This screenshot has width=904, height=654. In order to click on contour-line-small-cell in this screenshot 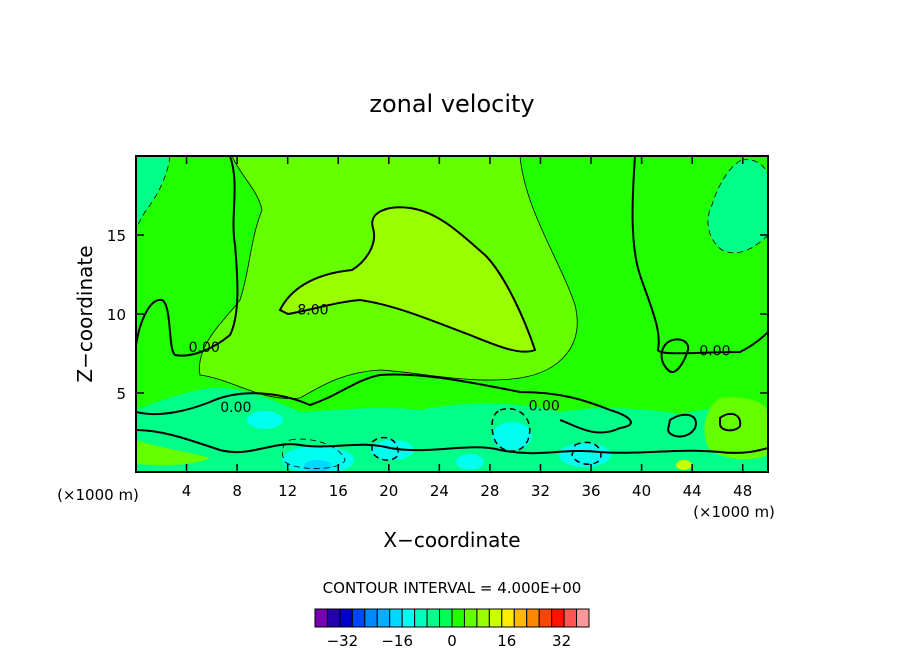, I will do `click(681, 425)`.